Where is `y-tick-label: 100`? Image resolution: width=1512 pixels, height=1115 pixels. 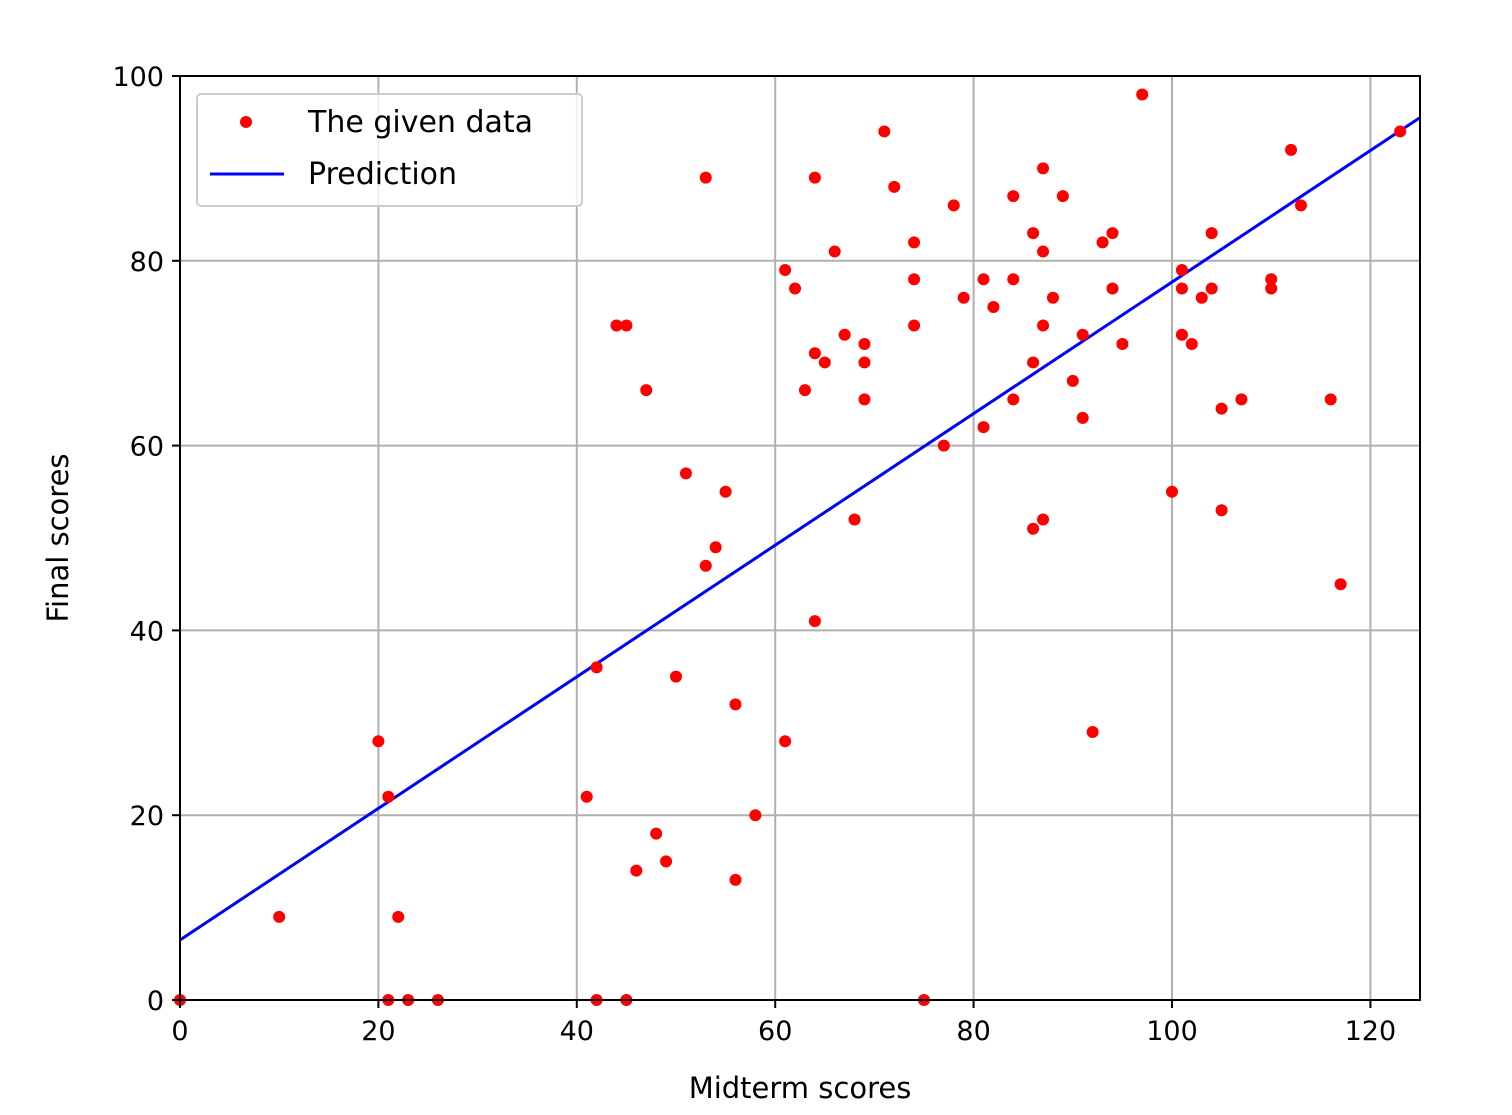 y-tick-label: 100 is located at coordinates (138, 77).